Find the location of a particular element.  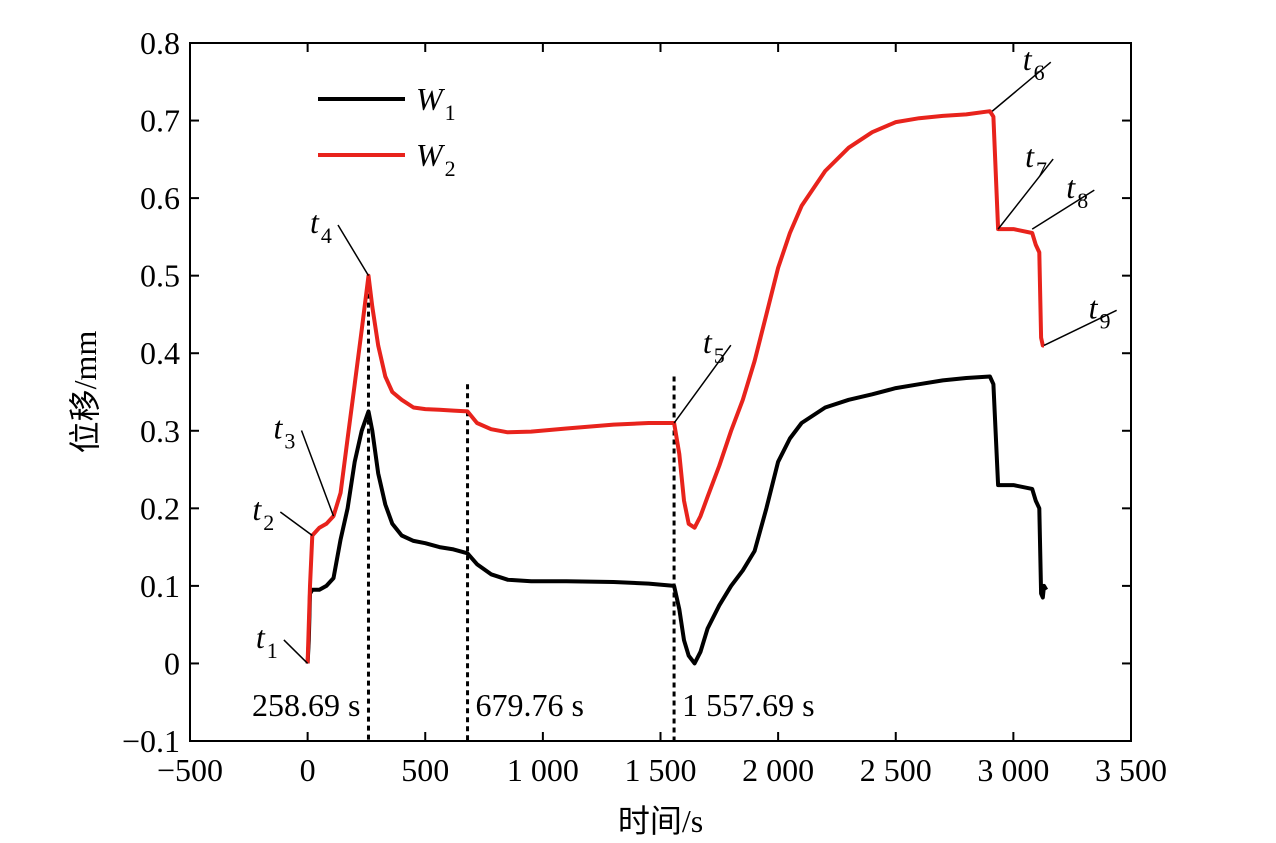

annotation-subscript: 7 is located at coordinates (1041, 169).